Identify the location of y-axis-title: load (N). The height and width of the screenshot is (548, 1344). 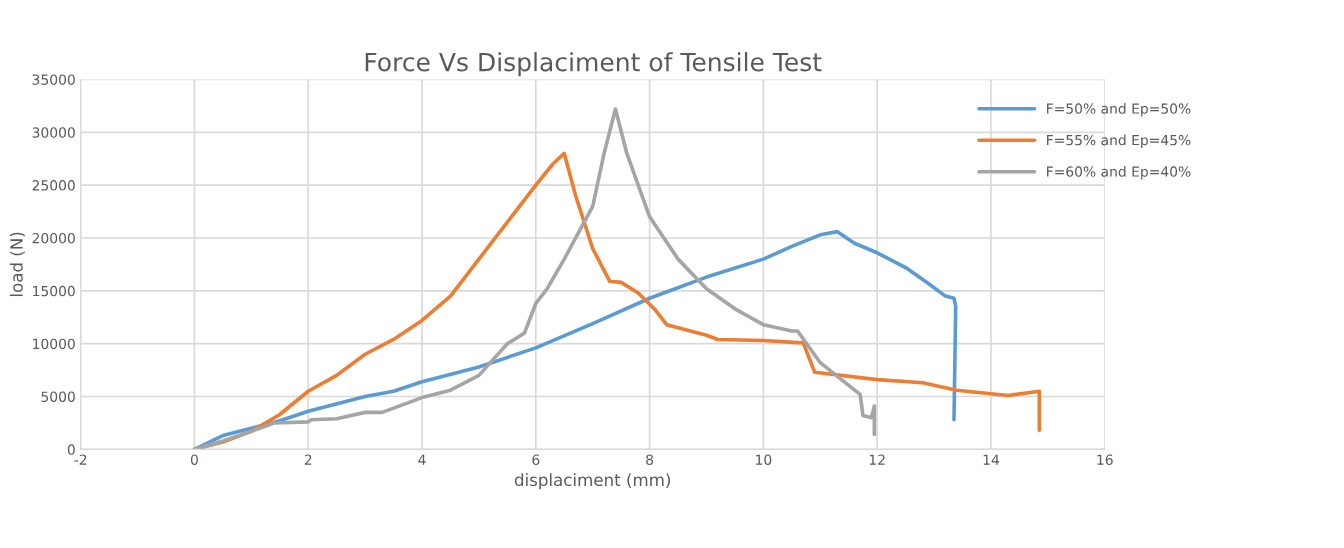
(17, 264).